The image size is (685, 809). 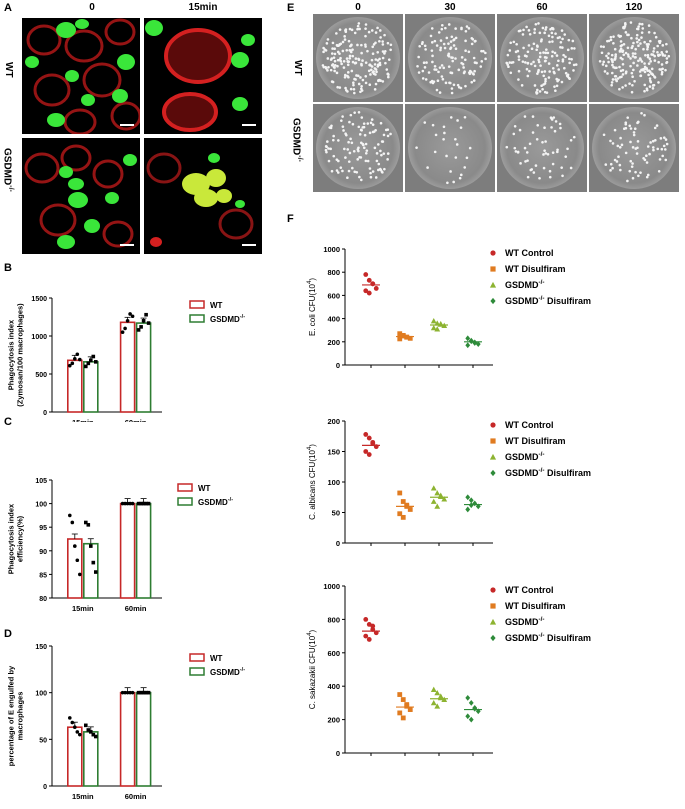 What do you see at coordinates (8, 422) in the screenshot?
I see `panel-c-label: C` at bounding box center [8, 422].